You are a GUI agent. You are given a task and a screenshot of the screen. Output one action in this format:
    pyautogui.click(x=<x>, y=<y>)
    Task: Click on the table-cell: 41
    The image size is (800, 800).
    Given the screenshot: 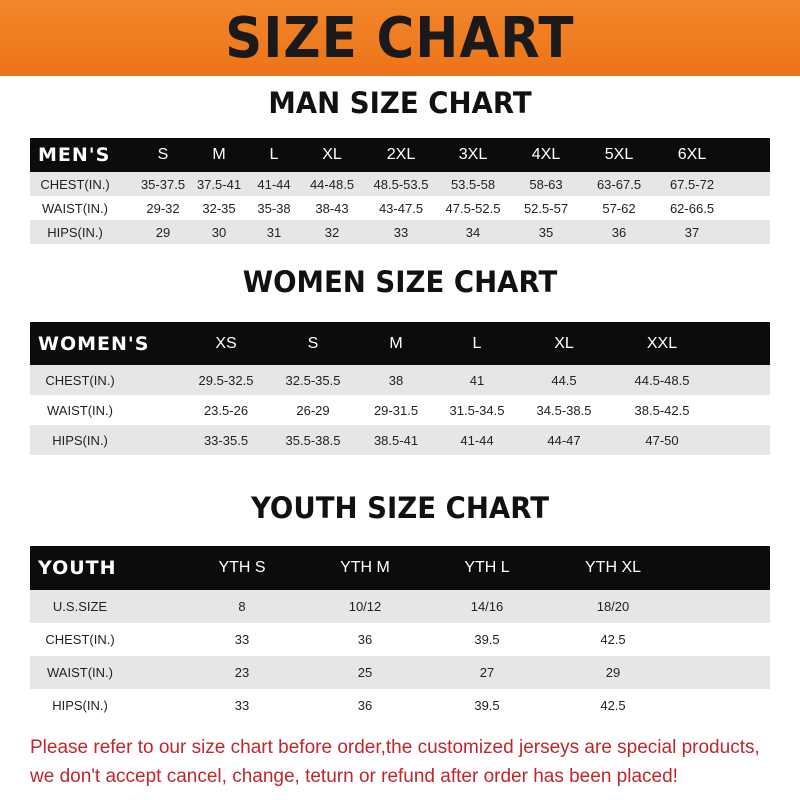 What is the action you would take?
    pyautogui.click(x=477, y=380)
    